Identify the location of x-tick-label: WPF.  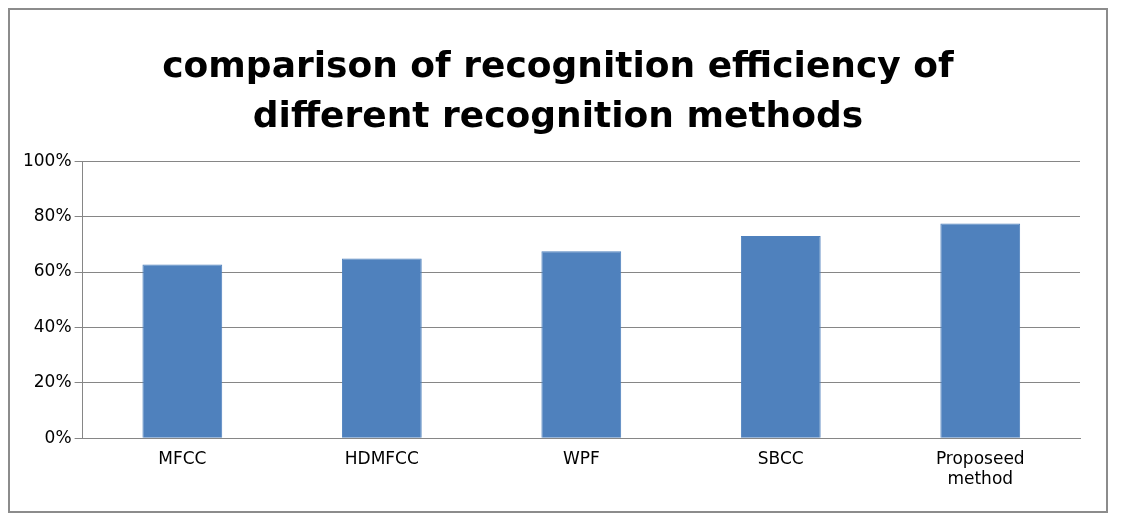
(581, 457).